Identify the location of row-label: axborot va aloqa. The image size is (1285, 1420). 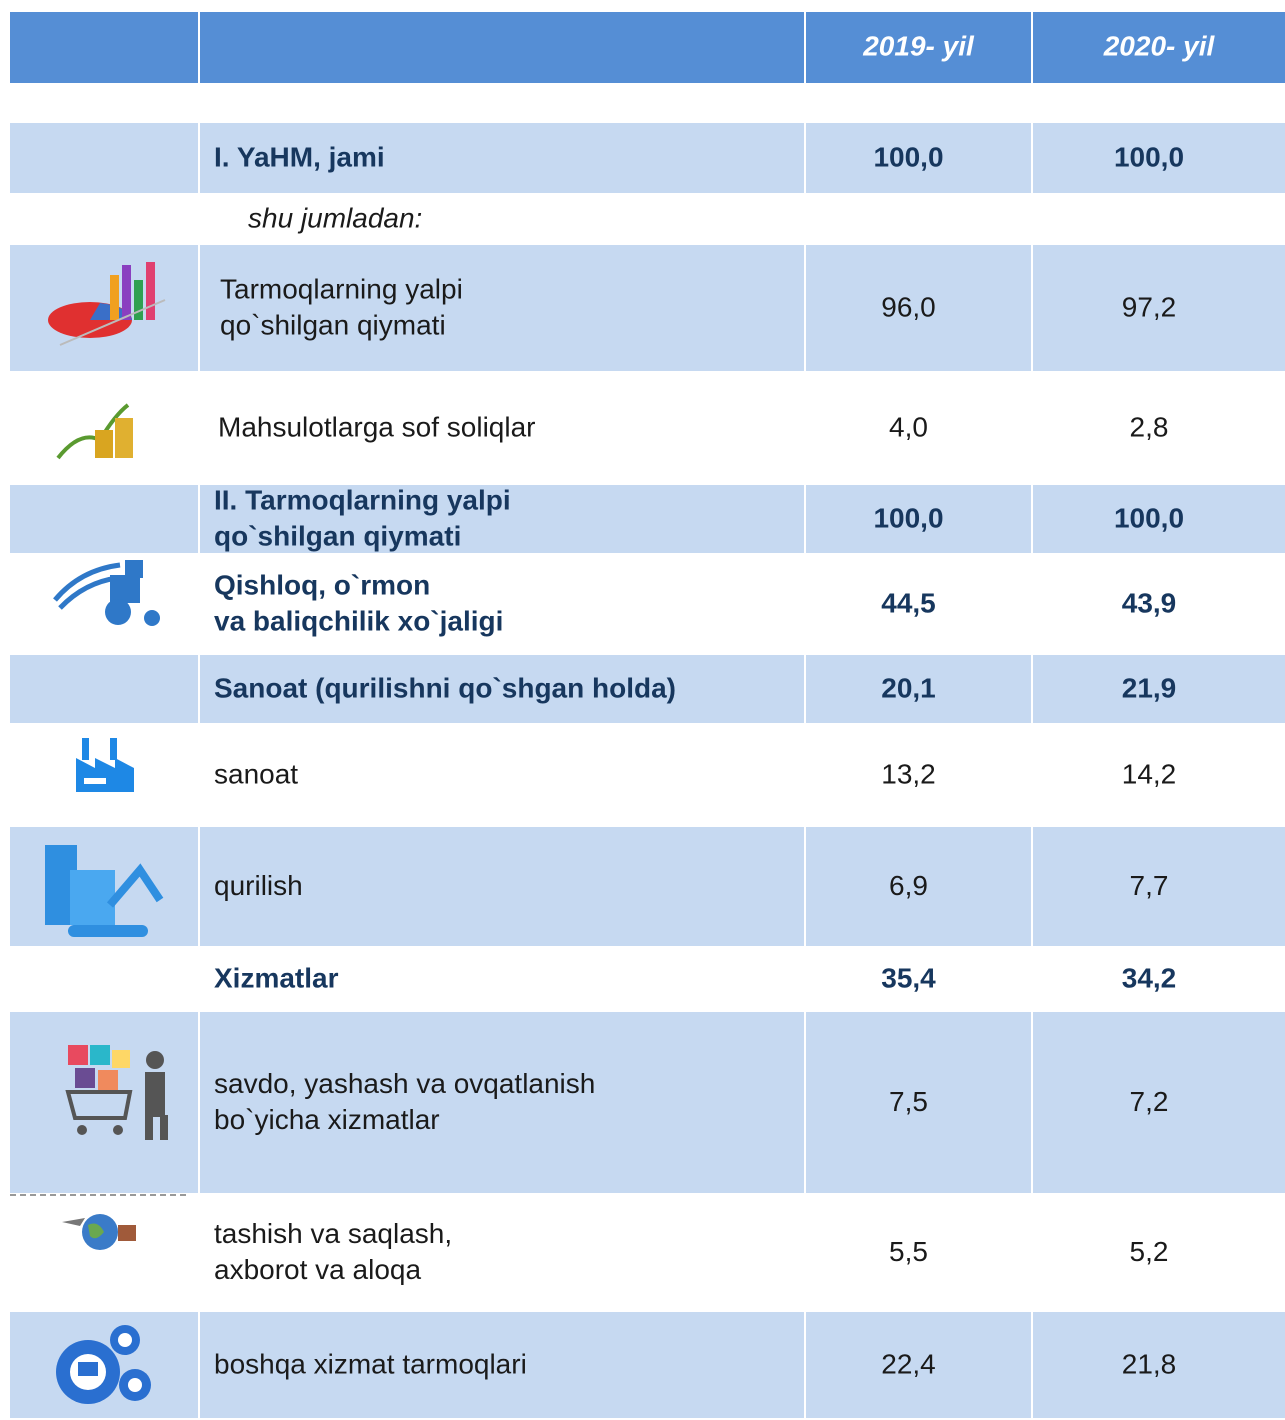
(317, 1269).